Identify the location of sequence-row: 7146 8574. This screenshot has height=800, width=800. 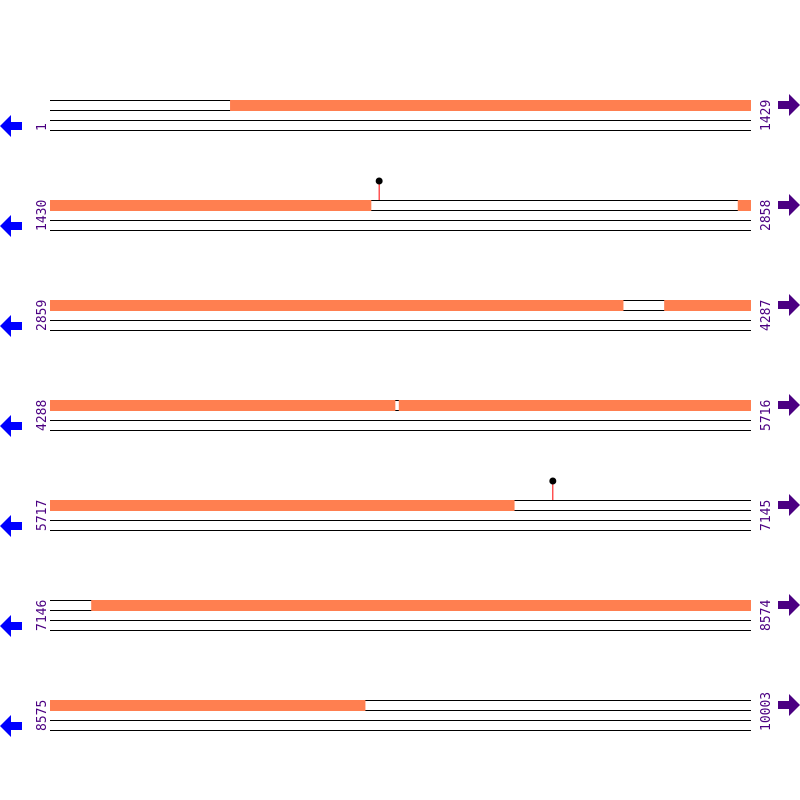
(400, 615).